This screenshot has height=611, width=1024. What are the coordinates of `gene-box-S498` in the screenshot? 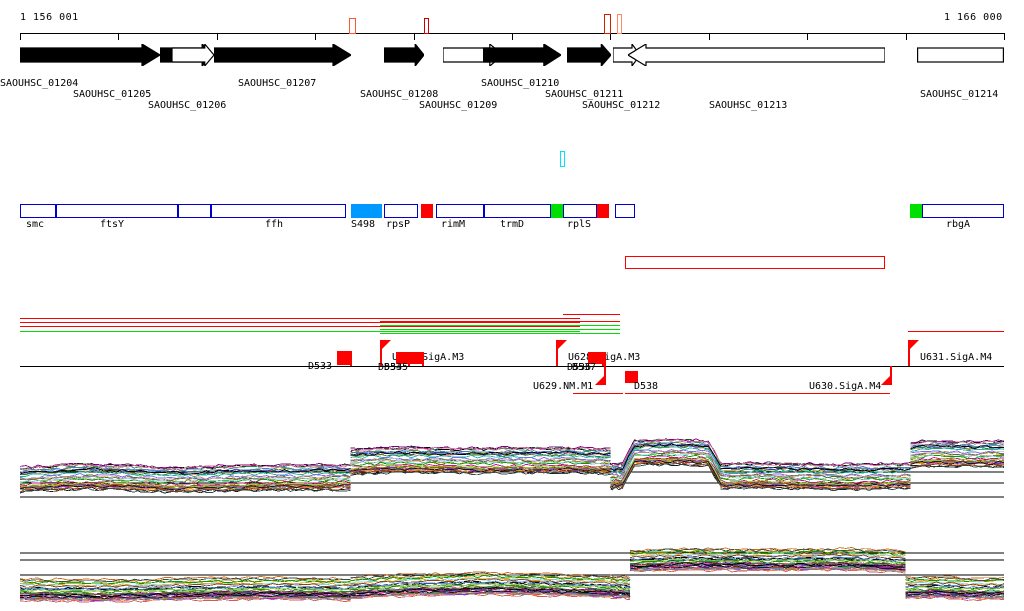 It's located at (366, 211).